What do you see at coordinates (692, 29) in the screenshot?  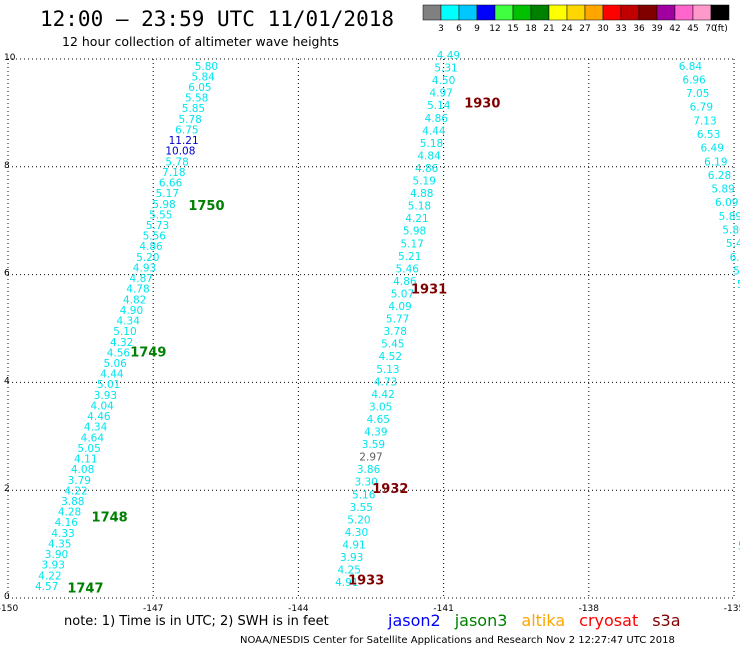 I see `colorbar-label: 45` at bounding box center [692, 29].